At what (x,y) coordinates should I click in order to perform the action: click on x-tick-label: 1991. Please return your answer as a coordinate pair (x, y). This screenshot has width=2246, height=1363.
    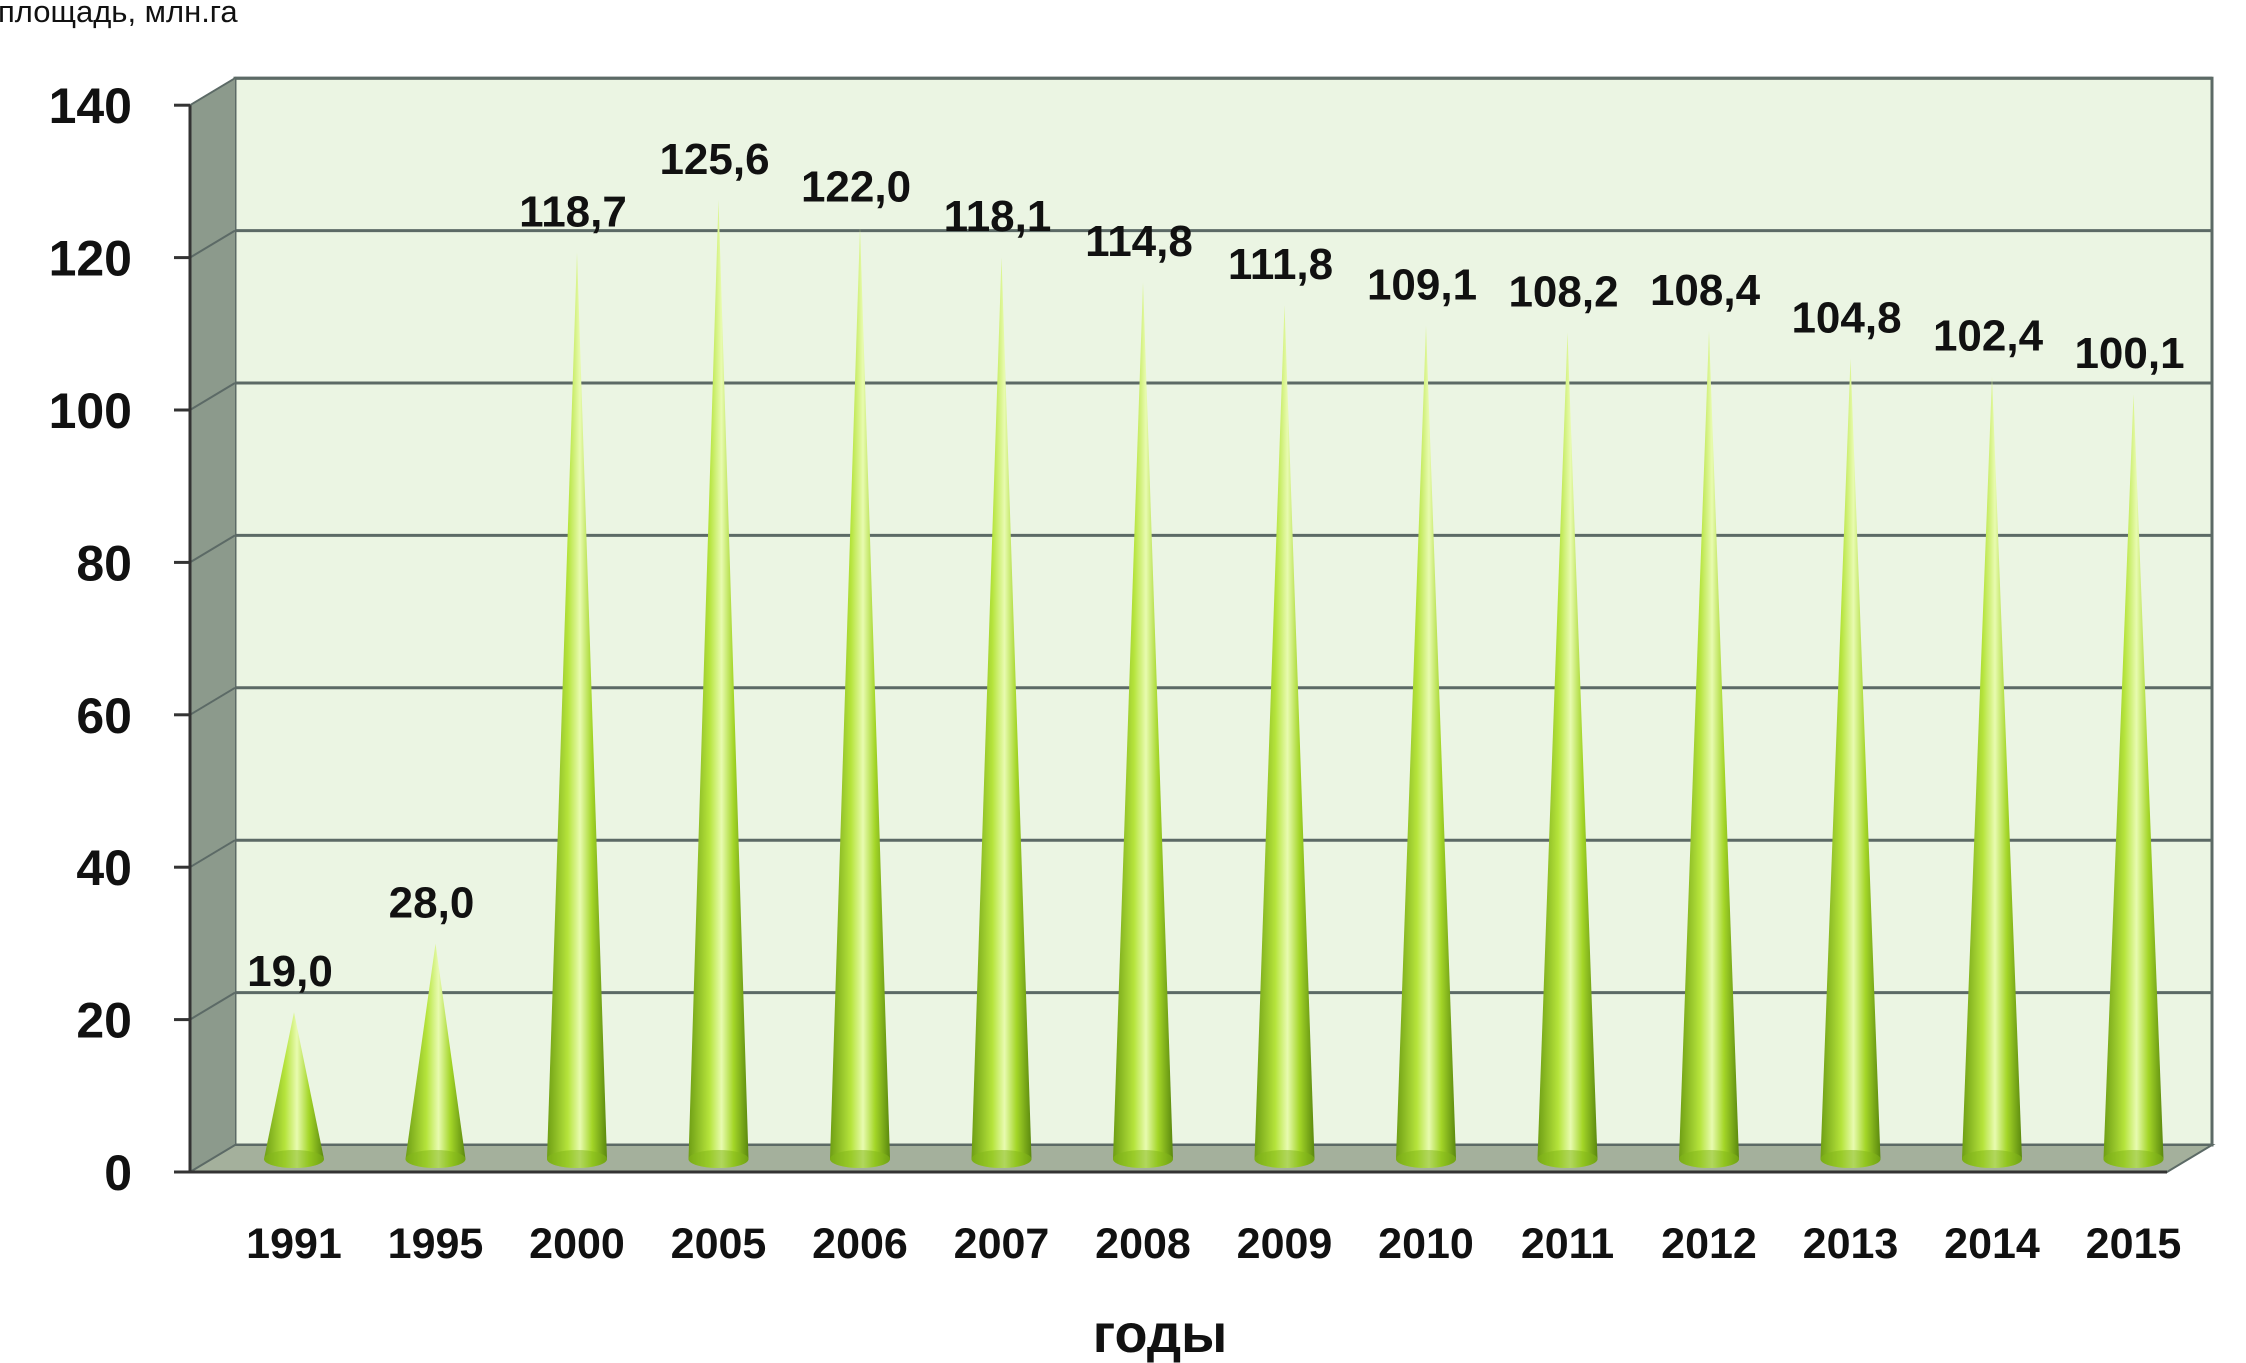
    Looking at the image, I should click on (294, 1244).